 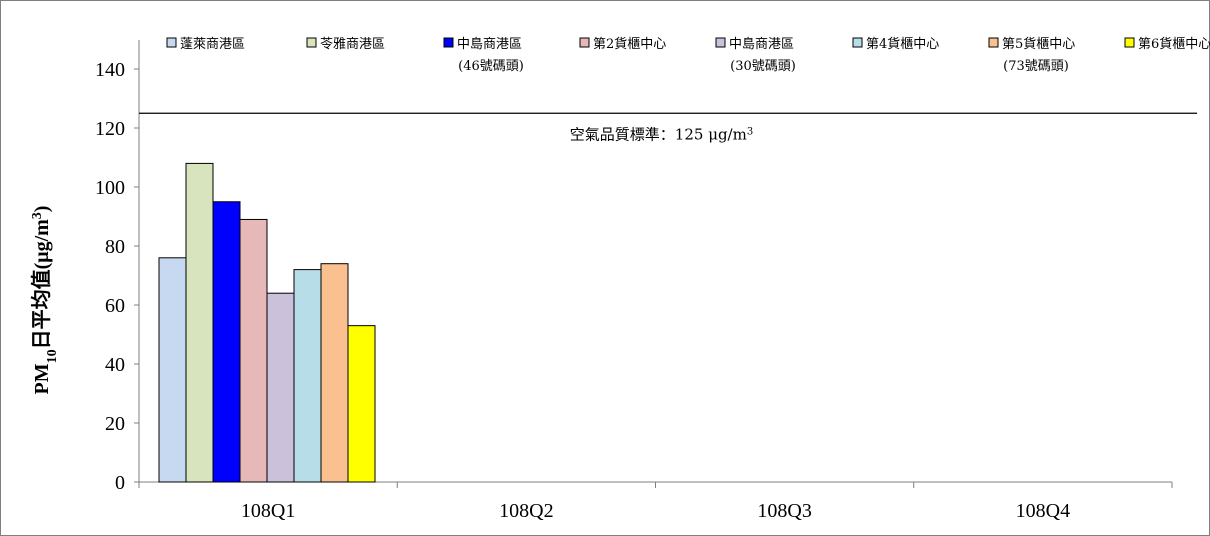 I want to click on reference-line-label-sup: 3, so click(x=750, y=131).